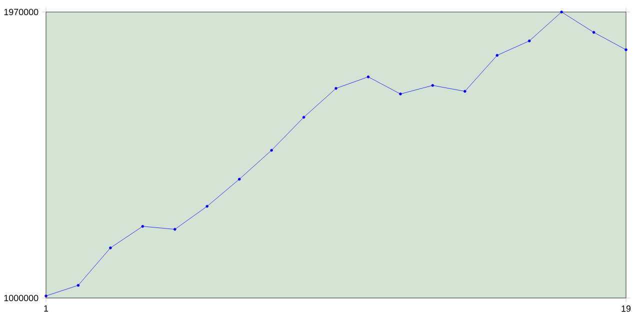  I want to click on x-tick-label: 19, so click(626, 308).